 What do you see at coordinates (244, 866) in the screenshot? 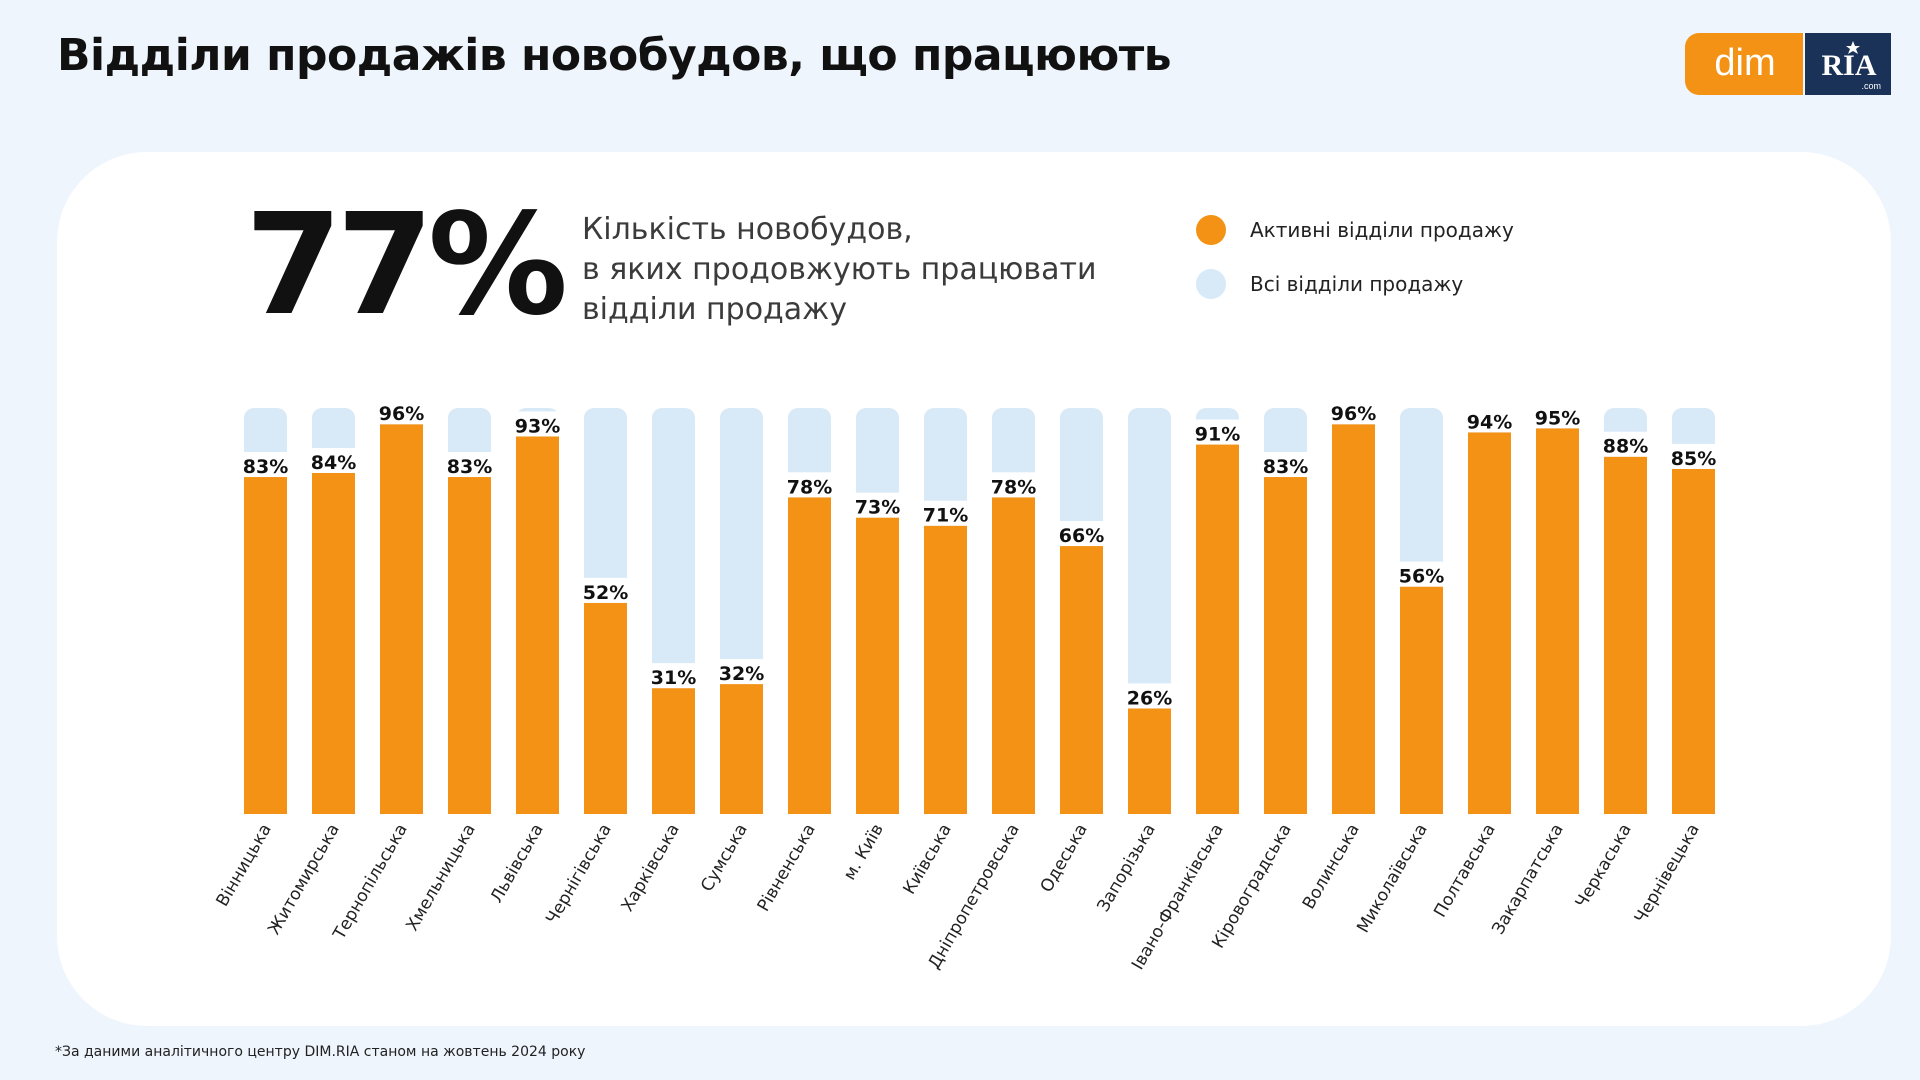
I see `category-label: Вінницька` at bounding box center [244, 866].